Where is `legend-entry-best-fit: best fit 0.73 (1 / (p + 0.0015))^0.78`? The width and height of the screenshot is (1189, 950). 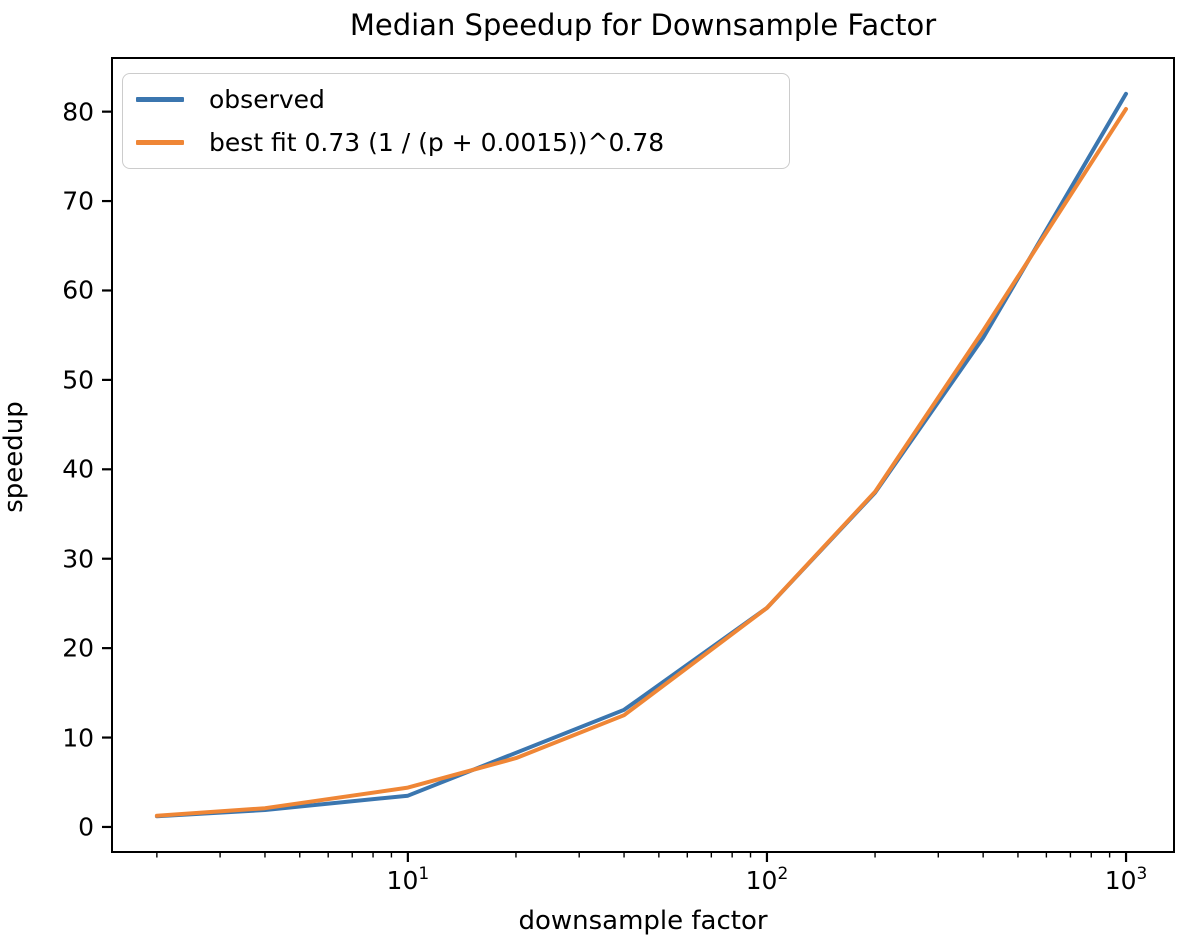 legend-entry-best-fit: best fit 0.73 (1 / (p + 0.0015))^0.78 is located at coordinates (462, 143).